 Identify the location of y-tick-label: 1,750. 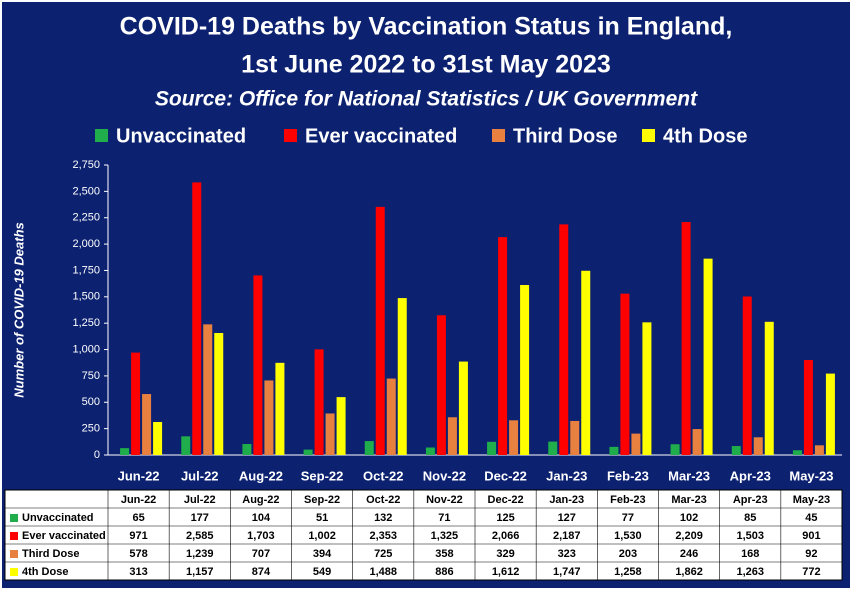
(86, 270).